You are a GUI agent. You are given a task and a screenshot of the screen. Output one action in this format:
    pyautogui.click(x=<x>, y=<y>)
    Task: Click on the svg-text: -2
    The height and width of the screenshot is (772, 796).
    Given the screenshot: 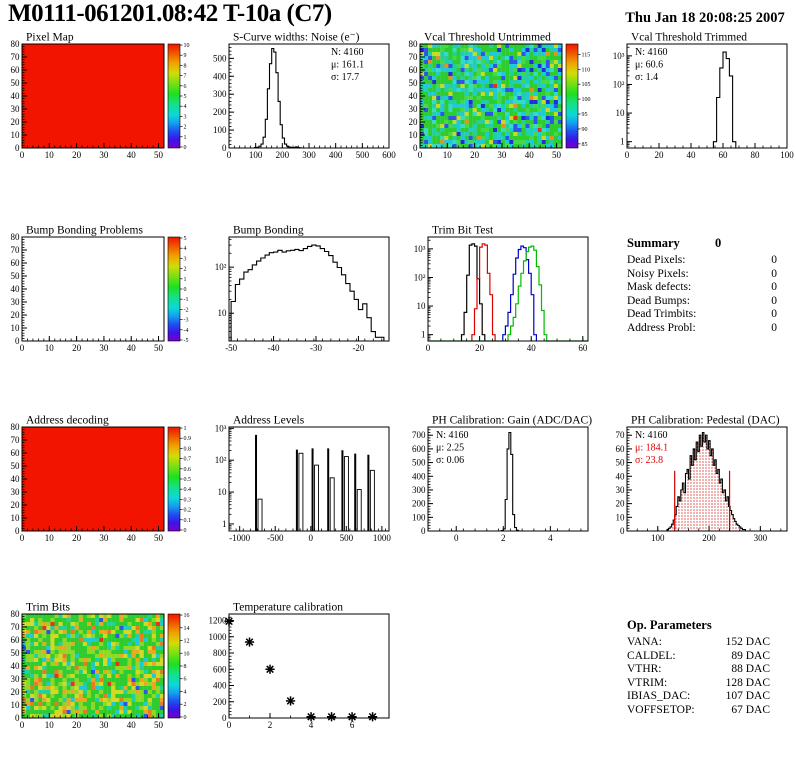 What is the action you would take?
    pyautogui.click(x=186, y=310)
    